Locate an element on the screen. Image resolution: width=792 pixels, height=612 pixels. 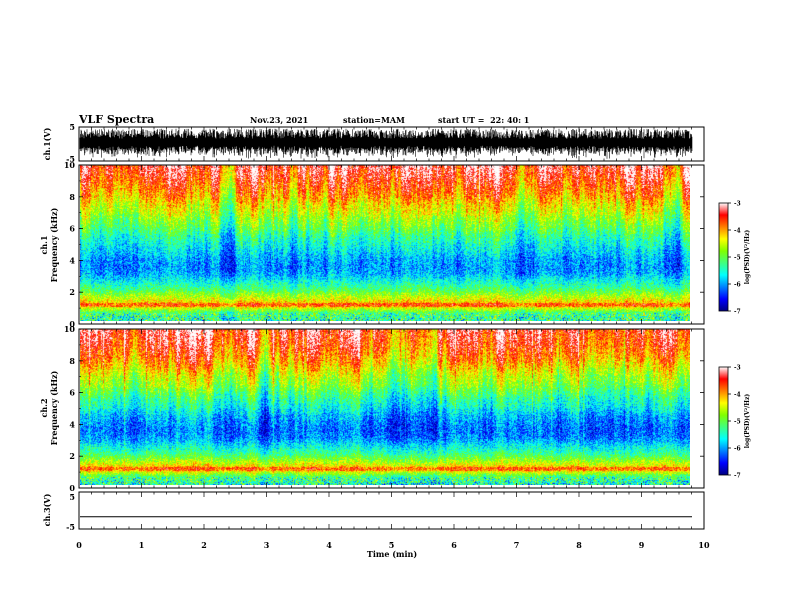
ch1-waveform-path is located at coordinates (386, 143).